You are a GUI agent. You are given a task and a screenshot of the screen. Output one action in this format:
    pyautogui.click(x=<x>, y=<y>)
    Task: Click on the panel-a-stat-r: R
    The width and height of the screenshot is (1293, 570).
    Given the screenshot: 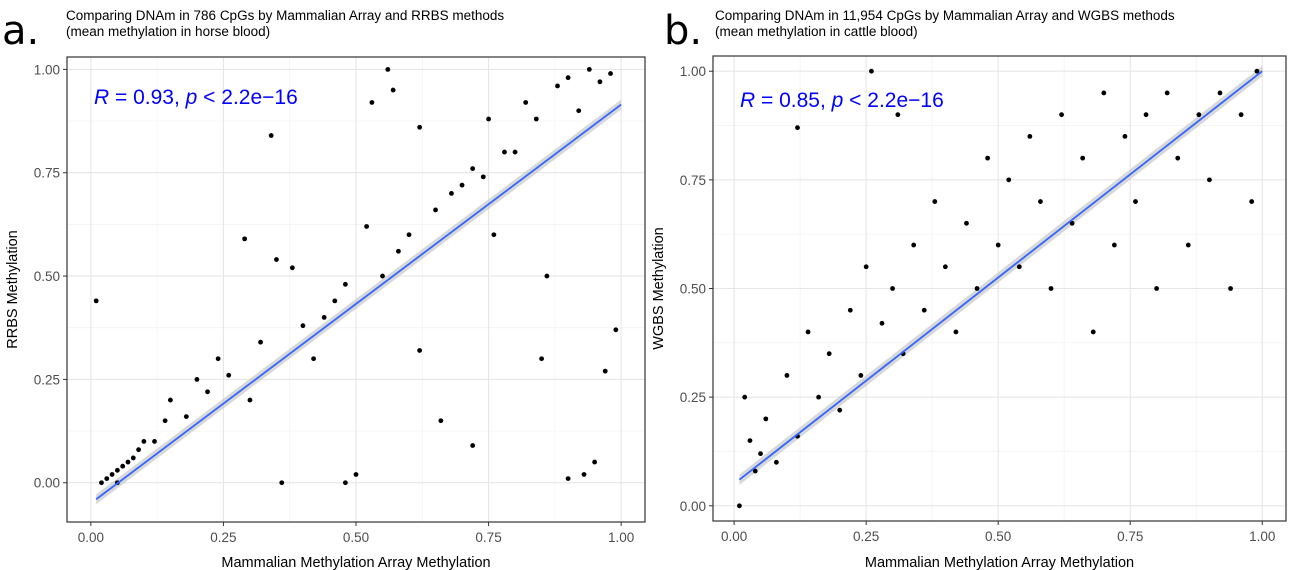 What is the action you would take?
    pyautogui.click(x=101, y=97)
    